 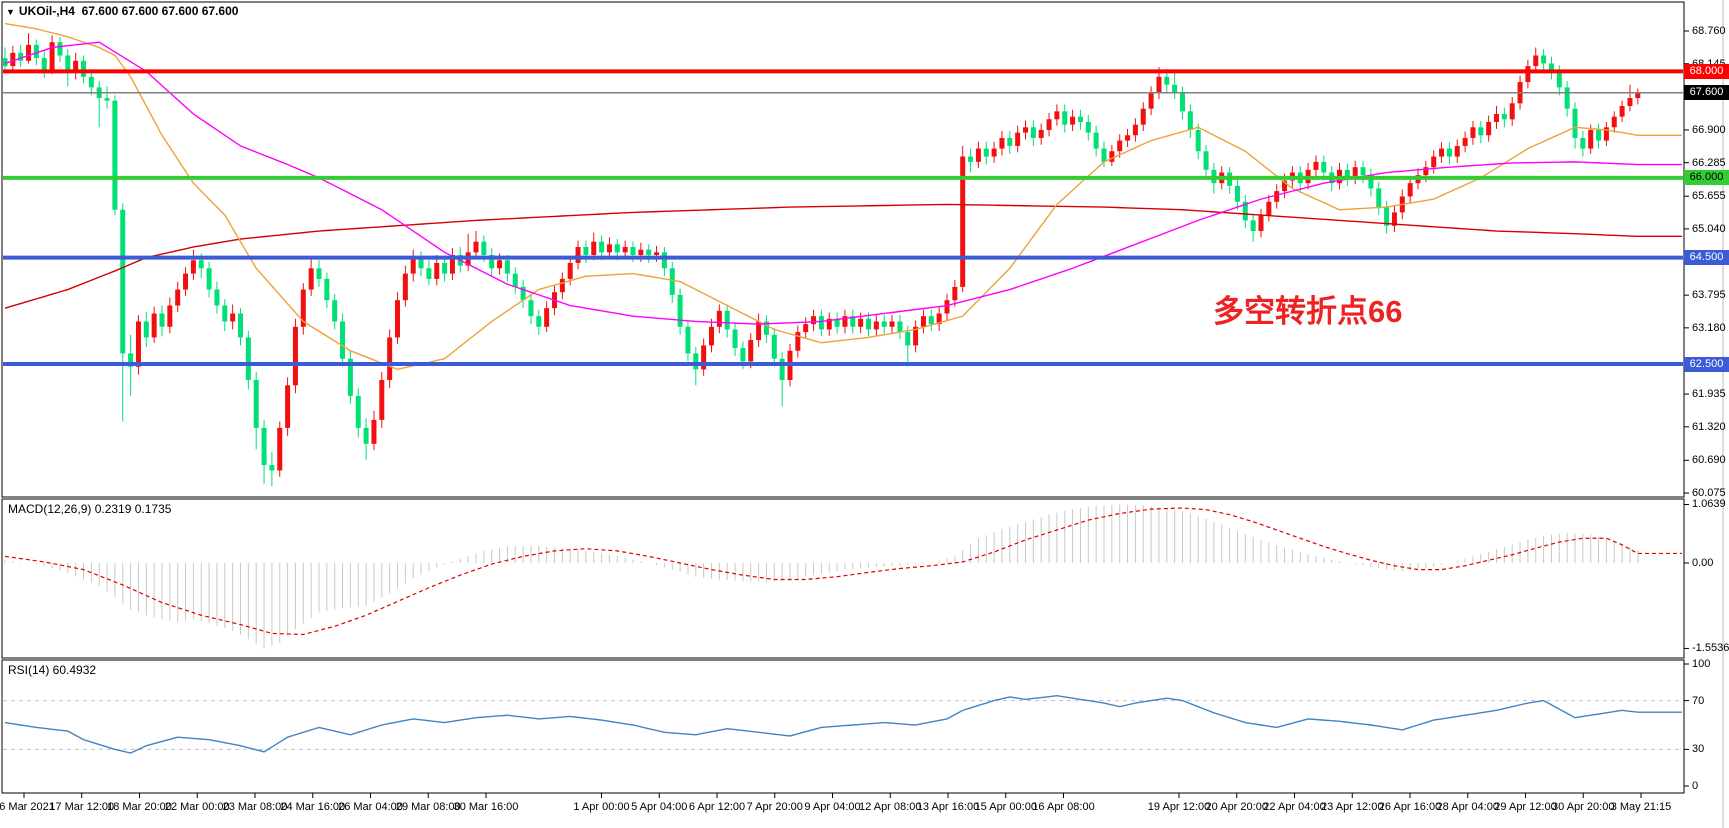 What do you see at coordinates (1709, 327) in the screenshot?
I see `price-axis-label: 63.180` at bounding box center [1709, 327].